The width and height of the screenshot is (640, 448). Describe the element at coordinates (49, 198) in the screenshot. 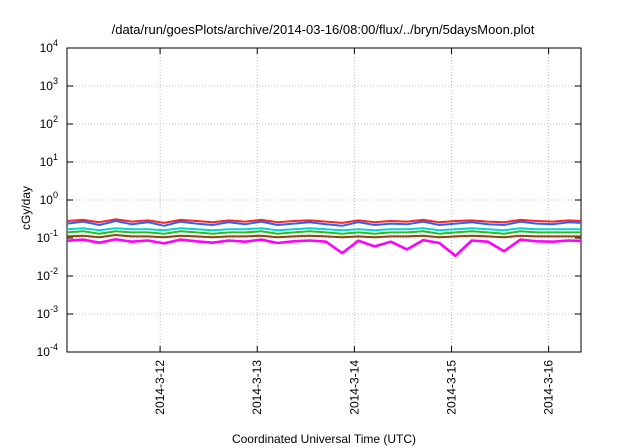

I see `y-tick-label: 10⁰` at that location.